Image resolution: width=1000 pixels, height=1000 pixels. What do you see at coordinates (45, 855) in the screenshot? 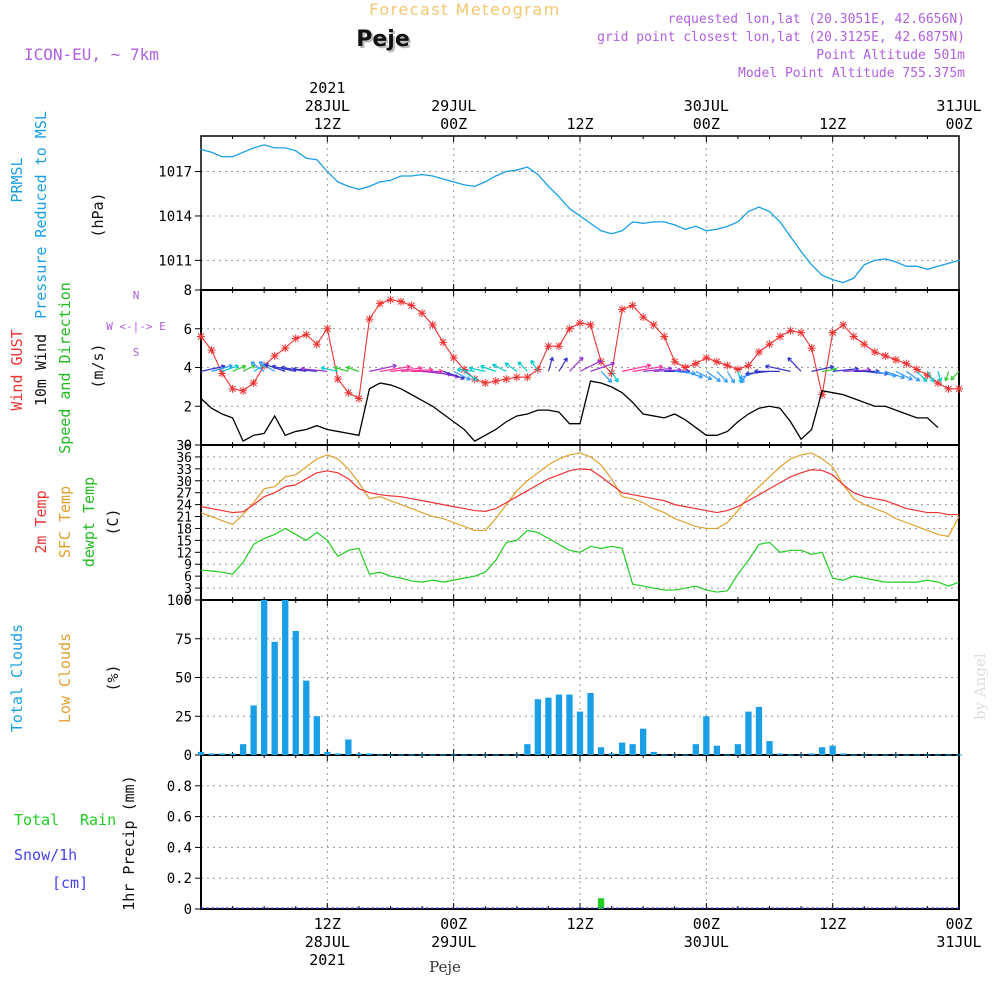
I see `snow-label: Snow/1h` at bounding box center [45, 855].